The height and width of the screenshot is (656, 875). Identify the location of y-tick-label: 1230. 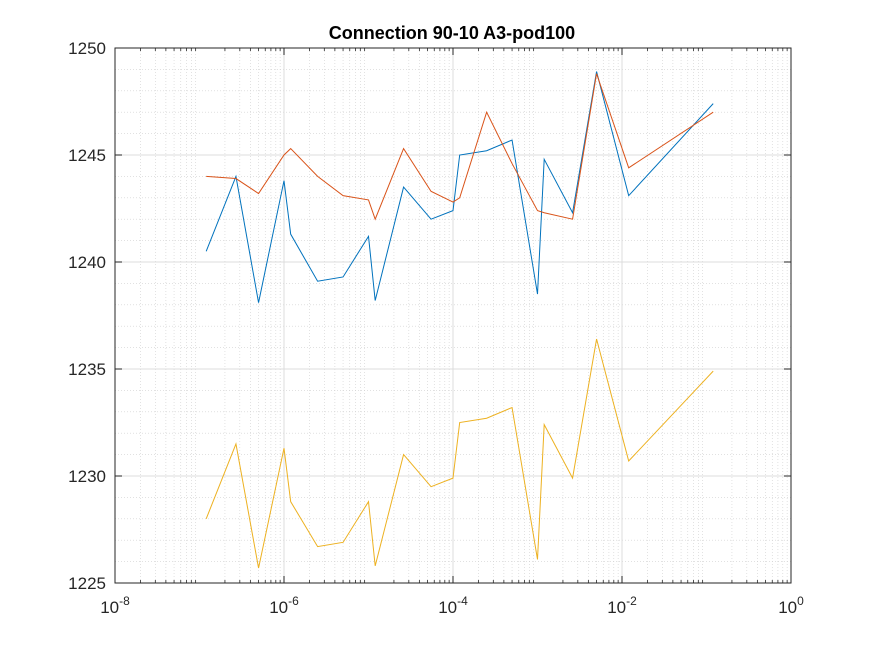
(87, 476).